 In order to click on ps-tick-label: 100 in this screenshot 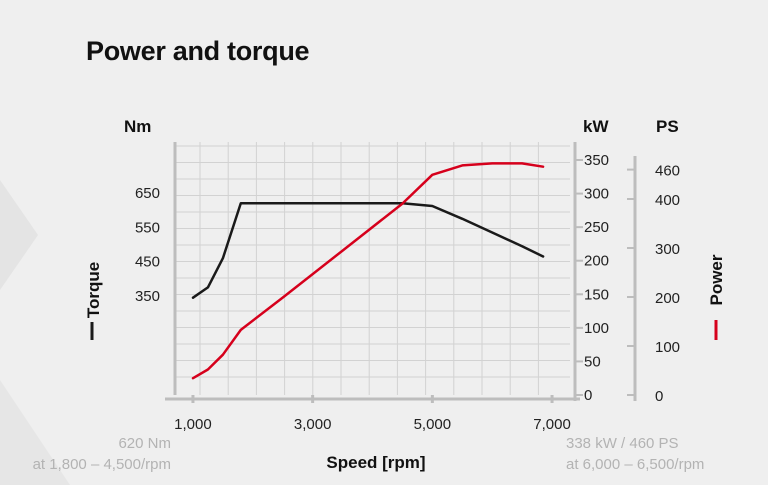, I will do `click(667, 347)`.